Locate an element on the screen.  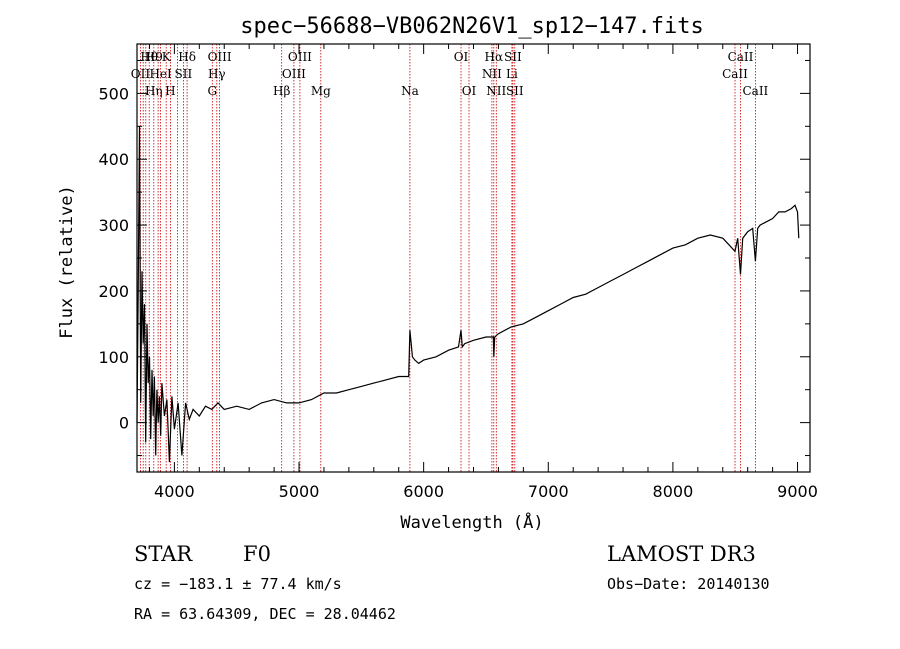
x-tick-label: 7000 is located at coordinates (548, 491).